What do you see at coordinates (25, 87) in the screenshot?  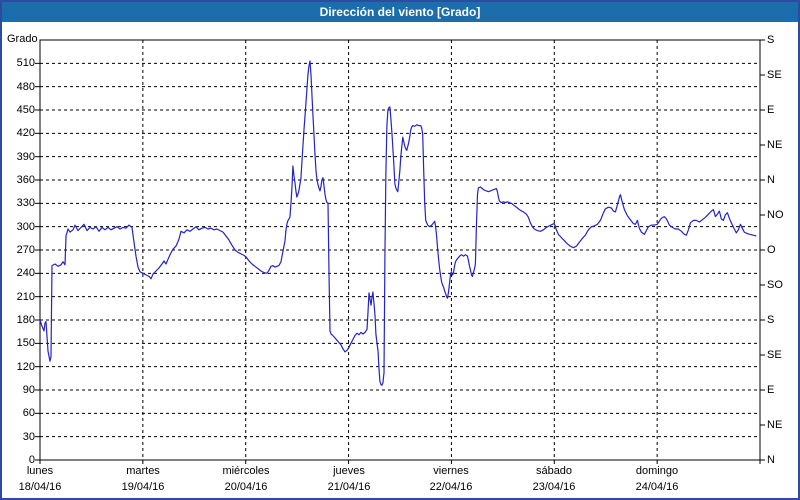 I see `y-axis-left-tick-label: 480` at bounding box center [25, 87].